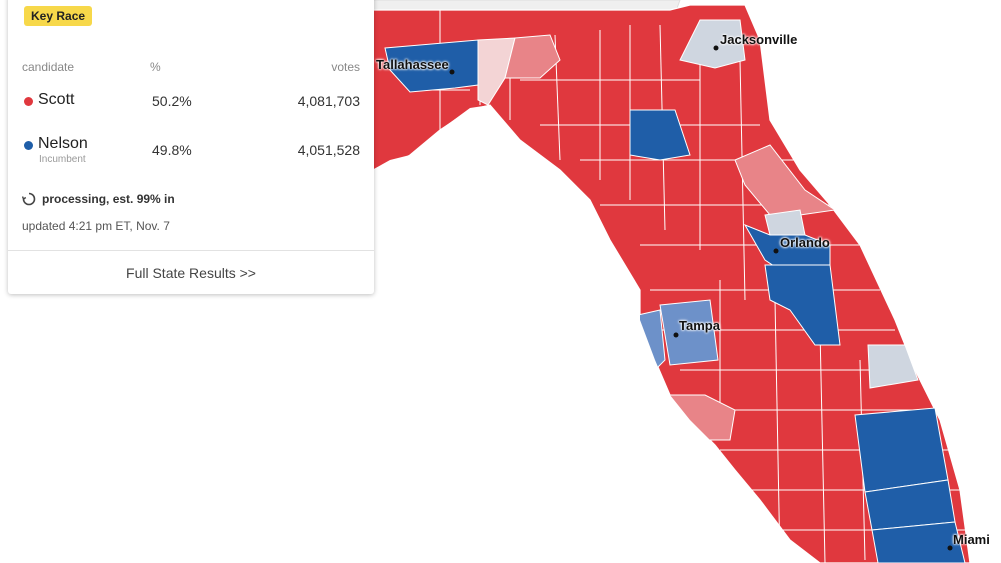 Image resolution: width=1001 pixels, height=563 pixels. I want to click on refresh-icon, so click(29, 199).